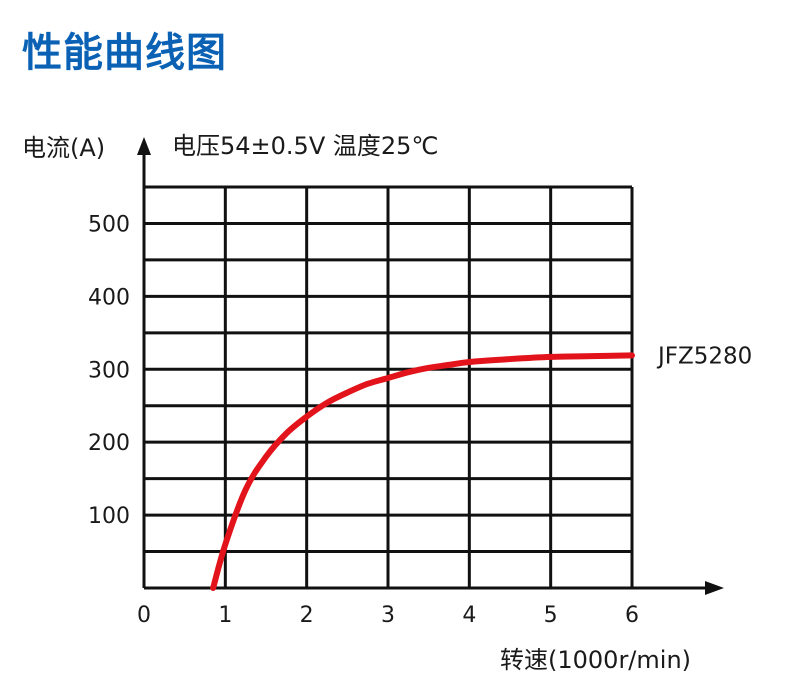 The height and width of the screenshot is (700, 803). Describe the element at coordinates (109, 297) in the screenshot. I see `y-tick-label: 400` at that location.